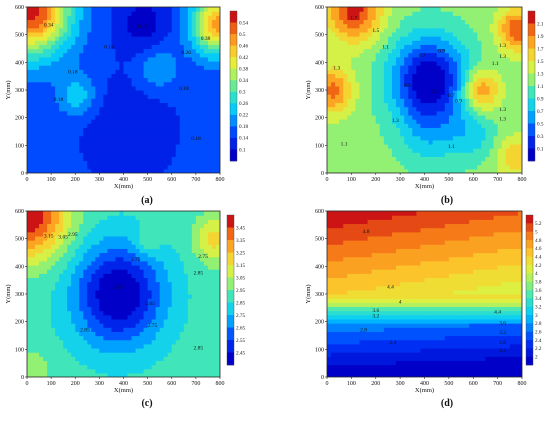 The height and width of the screenshot is (423, 550). I want to click on colorbar-tick-label: 0.42, so click(243, 58).